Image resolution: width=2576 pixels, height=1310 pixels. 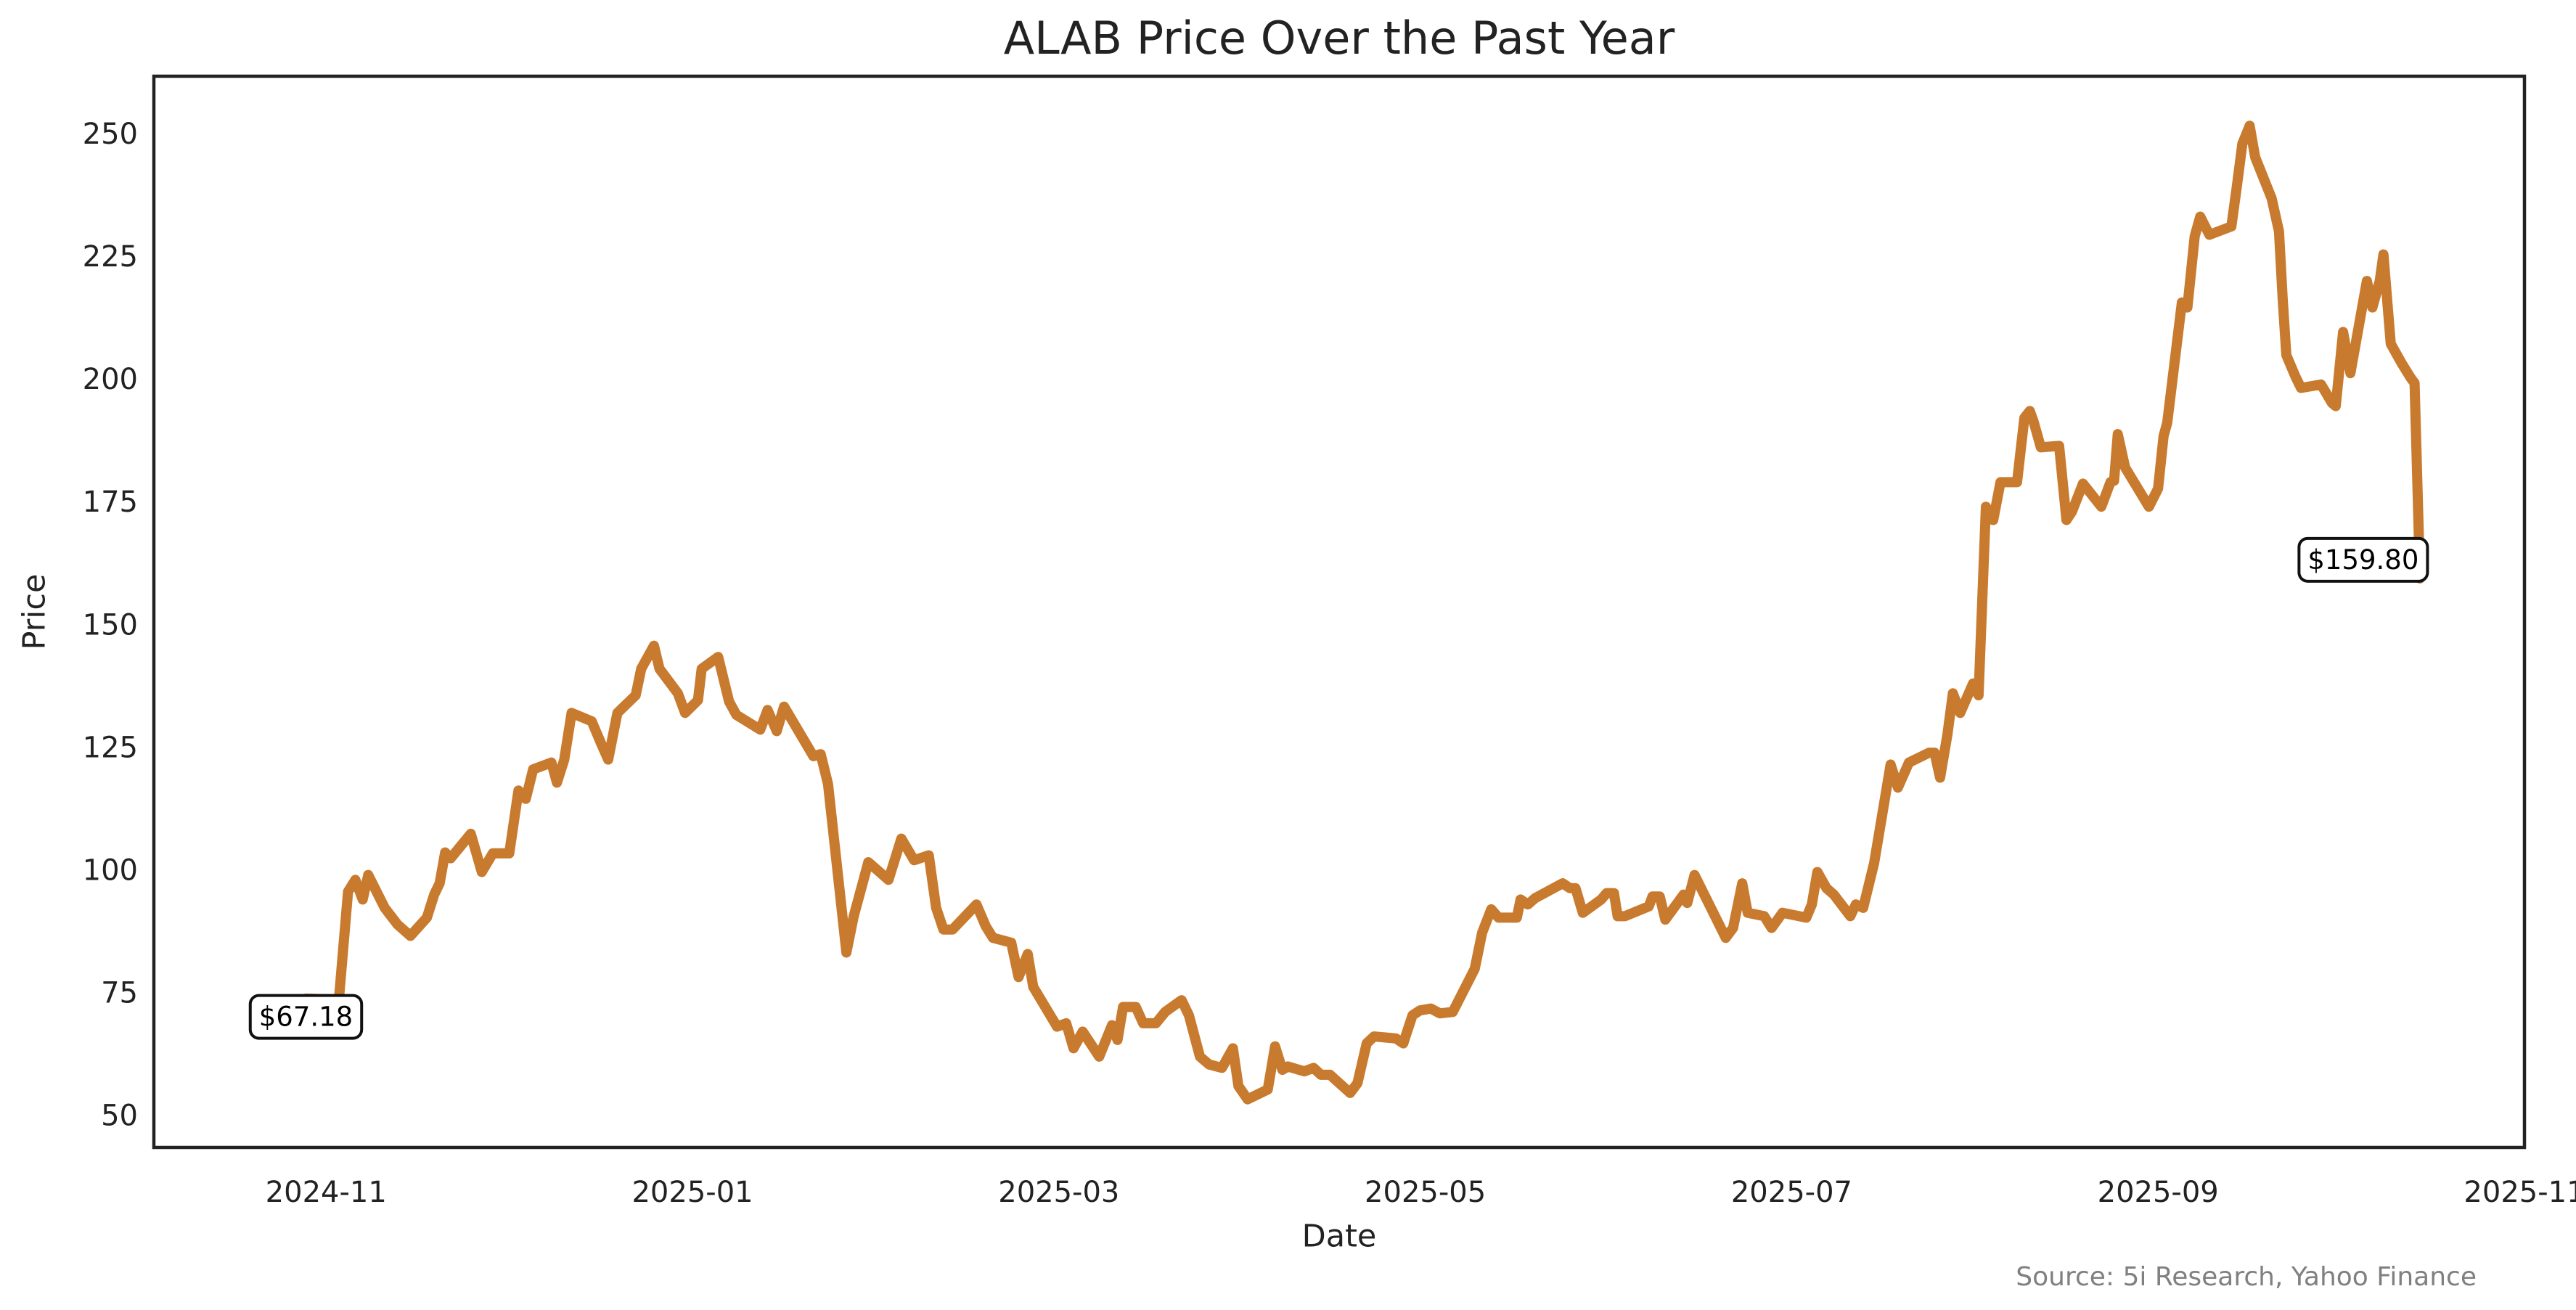 What do you see at coordinates (1340, 1237) in the screenshot?
I see `x-axis-label: Date` at bounding box center [1340, 1237].